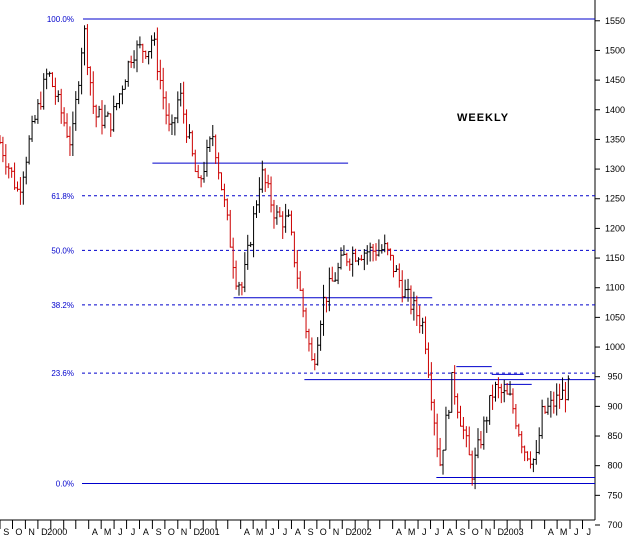 The image size is (635, 543). I want to click on fib-level-label: 100.0%, so click(60, 19).